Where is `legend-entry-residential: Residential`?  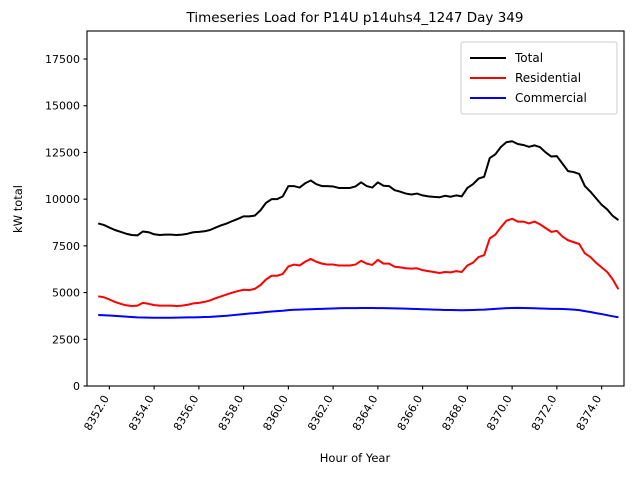
legend-entry-residential: Residential is located at coordinates (525, 78).